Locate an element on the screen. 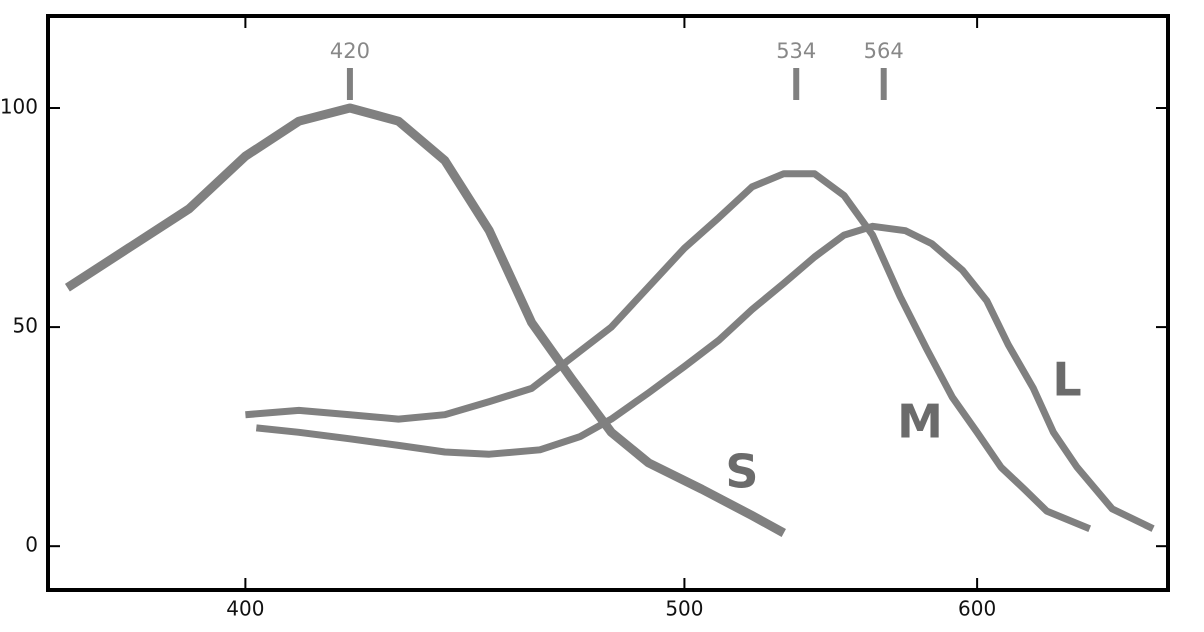  x-tick-label: 400 is located at coordinates (245, 609).